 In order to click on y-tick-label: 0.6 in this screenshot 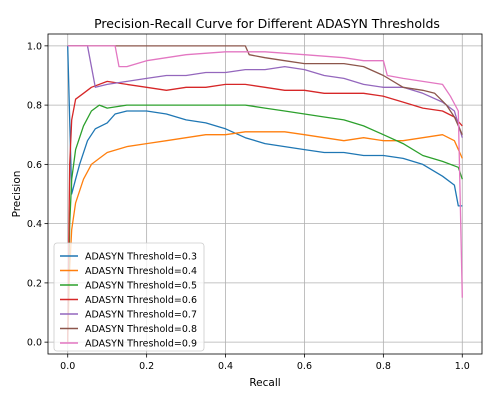, I will do `click(34, 165)`.